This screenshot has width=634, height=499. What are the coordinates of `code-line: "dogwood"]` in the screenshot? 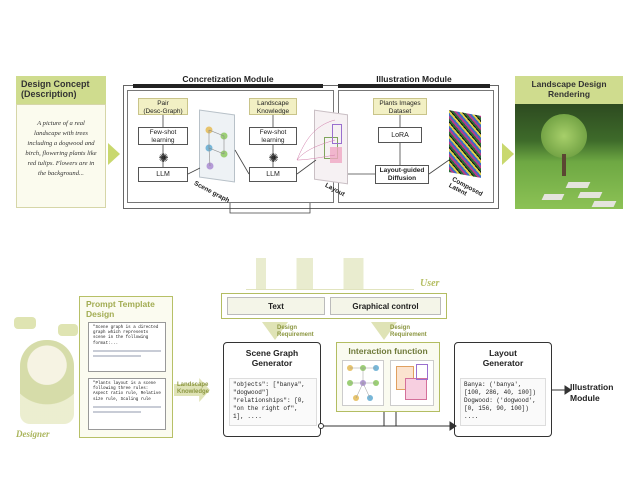 It's located at (251, 392).